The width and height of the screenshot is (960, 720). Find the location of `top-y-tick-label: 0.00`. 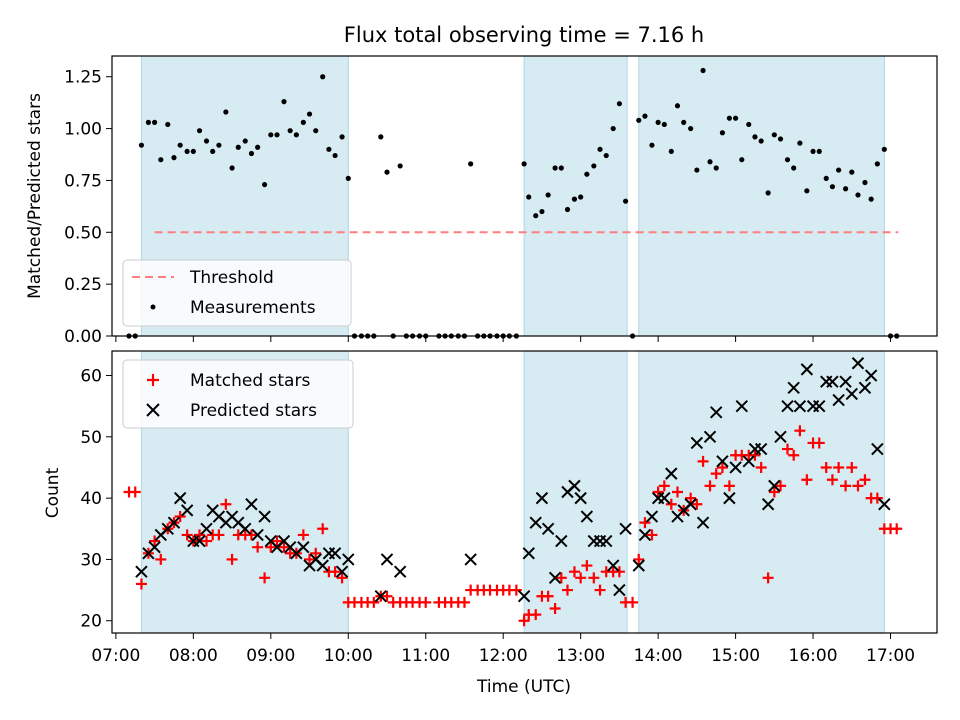

top-y-tick-label: 0.00 is located at coordinates (83, 337).